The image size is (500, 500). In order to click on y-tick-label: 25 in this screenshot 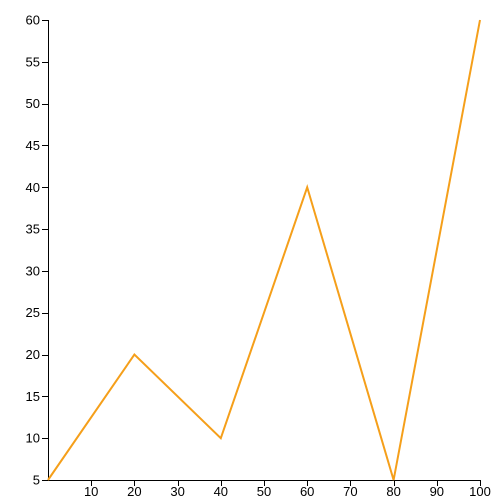, I will do `click(33, 312)`.